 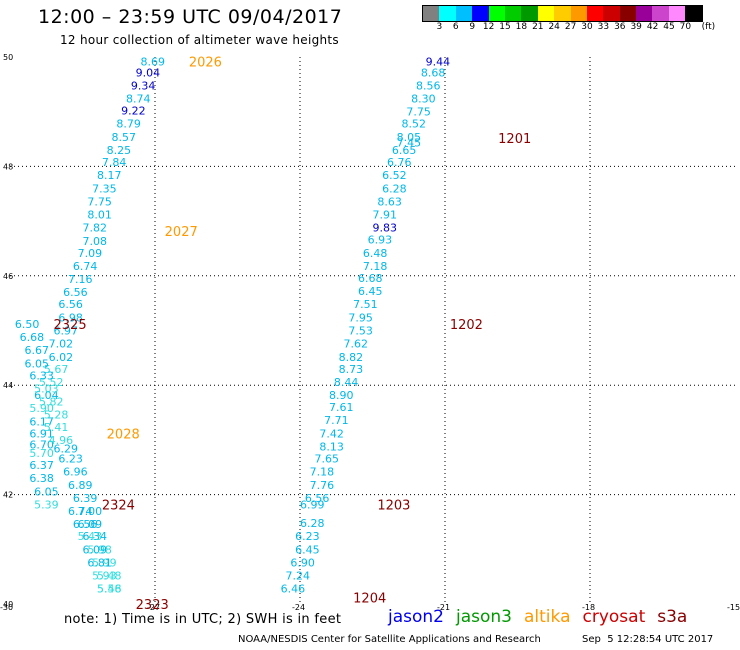 What do you see at coordinates (620, 27) in the screenshot?
I see `legend-tick-label: 36` at bounding box center [620, 27].